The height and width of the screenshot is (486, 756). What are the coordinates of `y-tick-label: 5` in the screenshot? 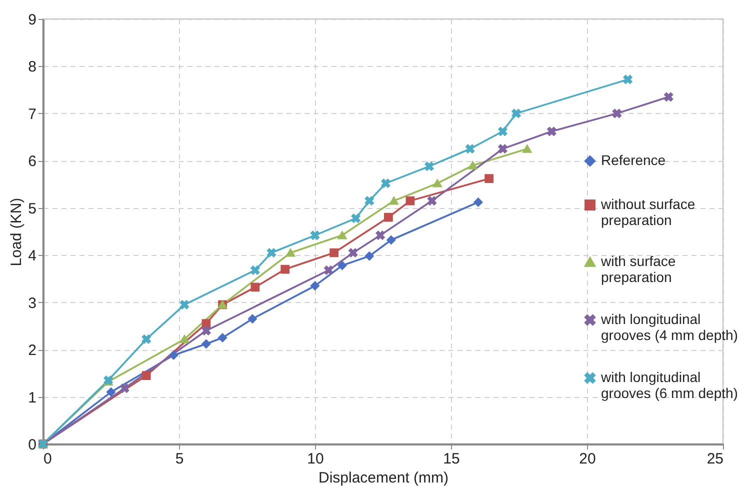 It's located at (32, 209).